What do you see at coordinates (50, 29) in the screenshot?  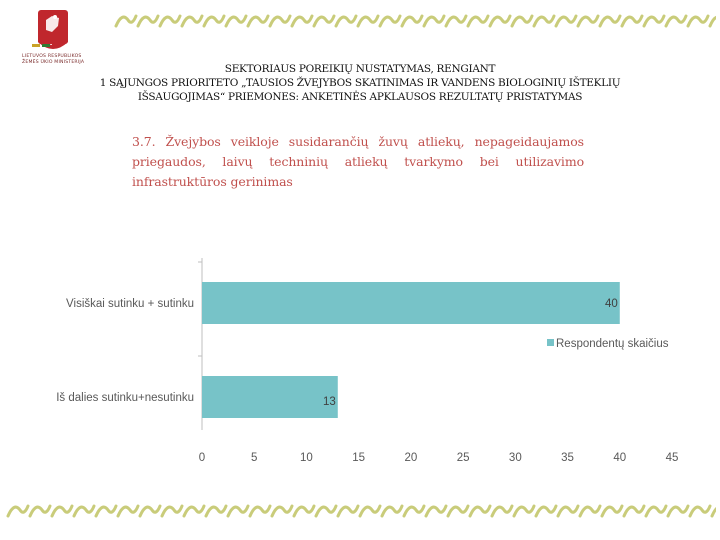 I see `coat-of-arms-logo` at bounding box center [50, 29].